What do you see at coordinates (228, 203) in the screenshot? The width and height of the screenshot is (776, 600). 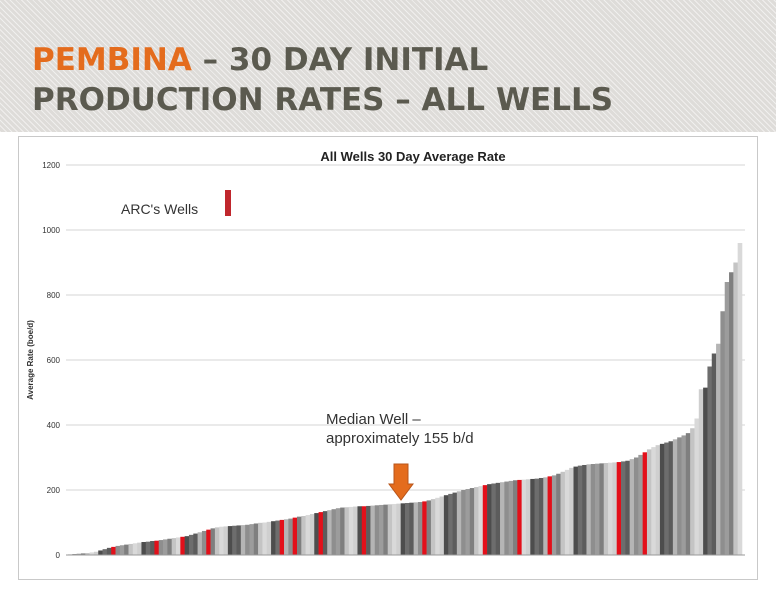 I see `legend-swatch-arc-wells` at bounding box center [228, 203].